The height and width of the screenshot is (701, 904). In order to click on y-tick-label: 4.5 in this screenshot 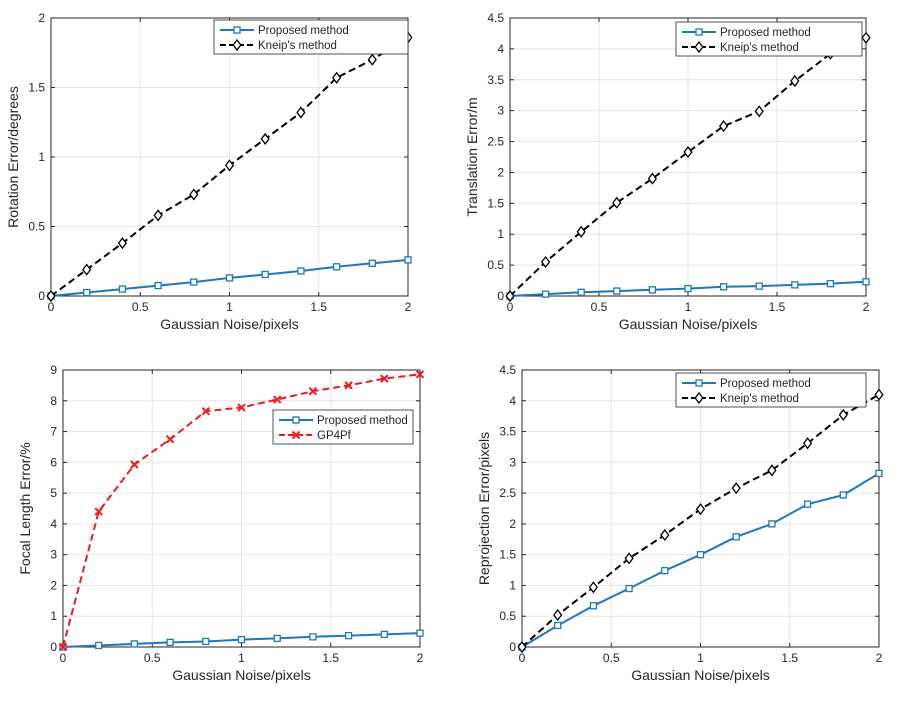, I will do `click(507, 370)`.